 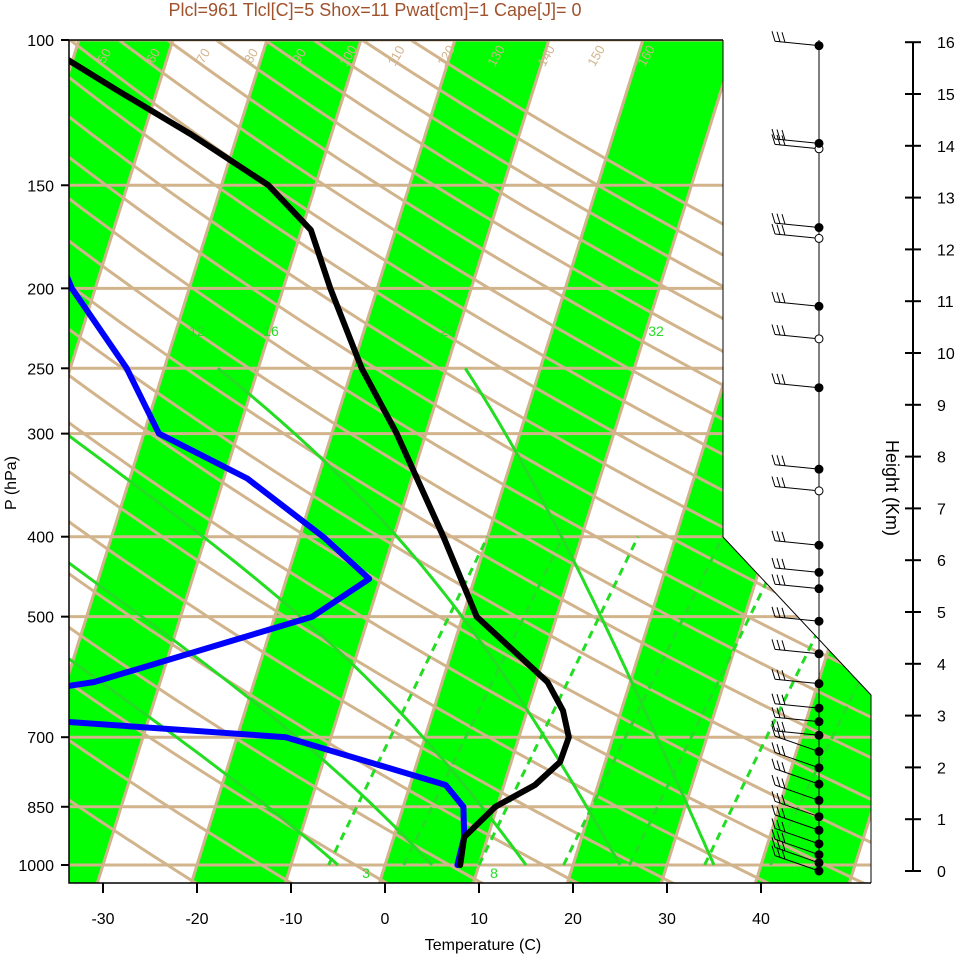 What do you see at coordinates (941, 613) in the screenshot?
I see `height-tick-label: 5` at bounding box center [941, 613].